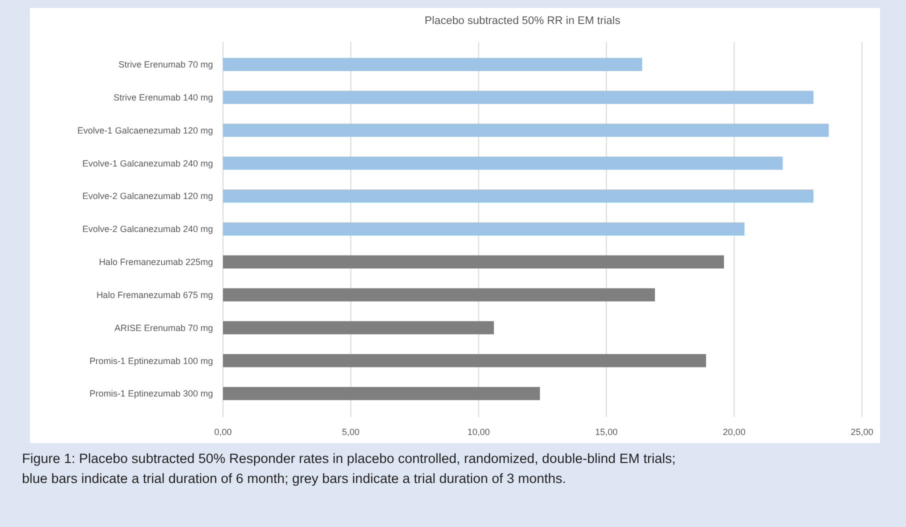 Image resolution: width=906 pixels, height=527 pixels. I want to click on y-tick-label: Promis-1 Eptinezumab 100 mg, so click(151, 361).